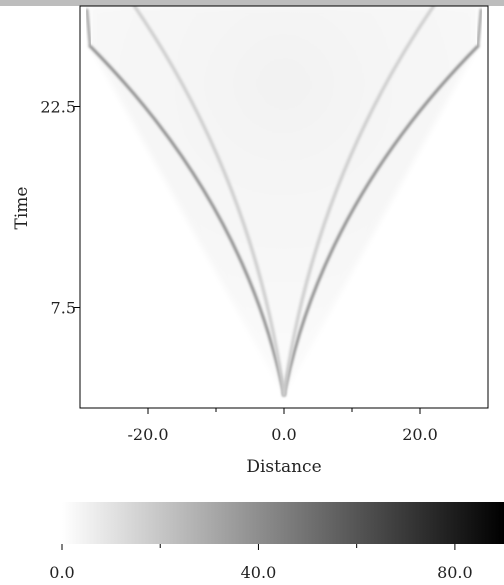 The width and height of the screenshot is (504, 585). I want to click on y-tick-label: 7.5, so click(63, 308).